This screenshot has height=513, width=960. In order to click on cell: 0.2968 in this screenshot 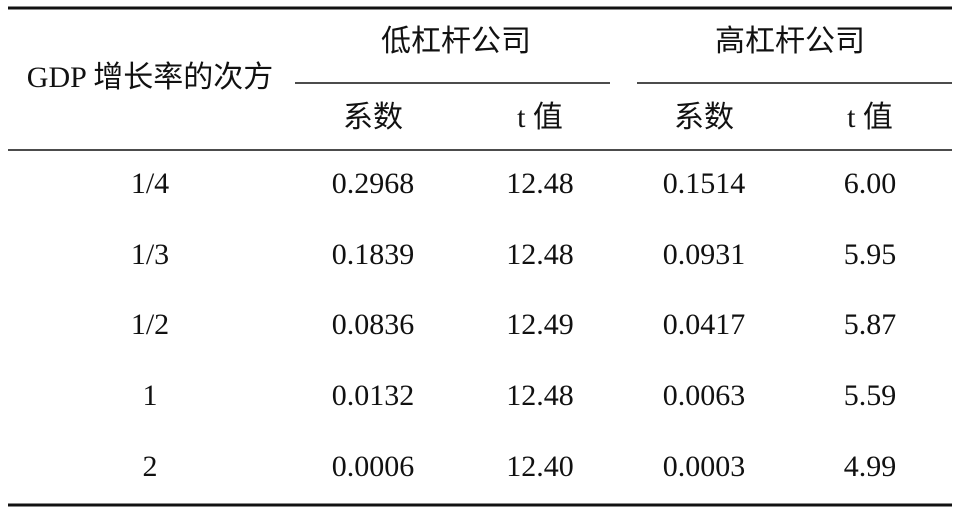, I will do `click(373, 183)`.